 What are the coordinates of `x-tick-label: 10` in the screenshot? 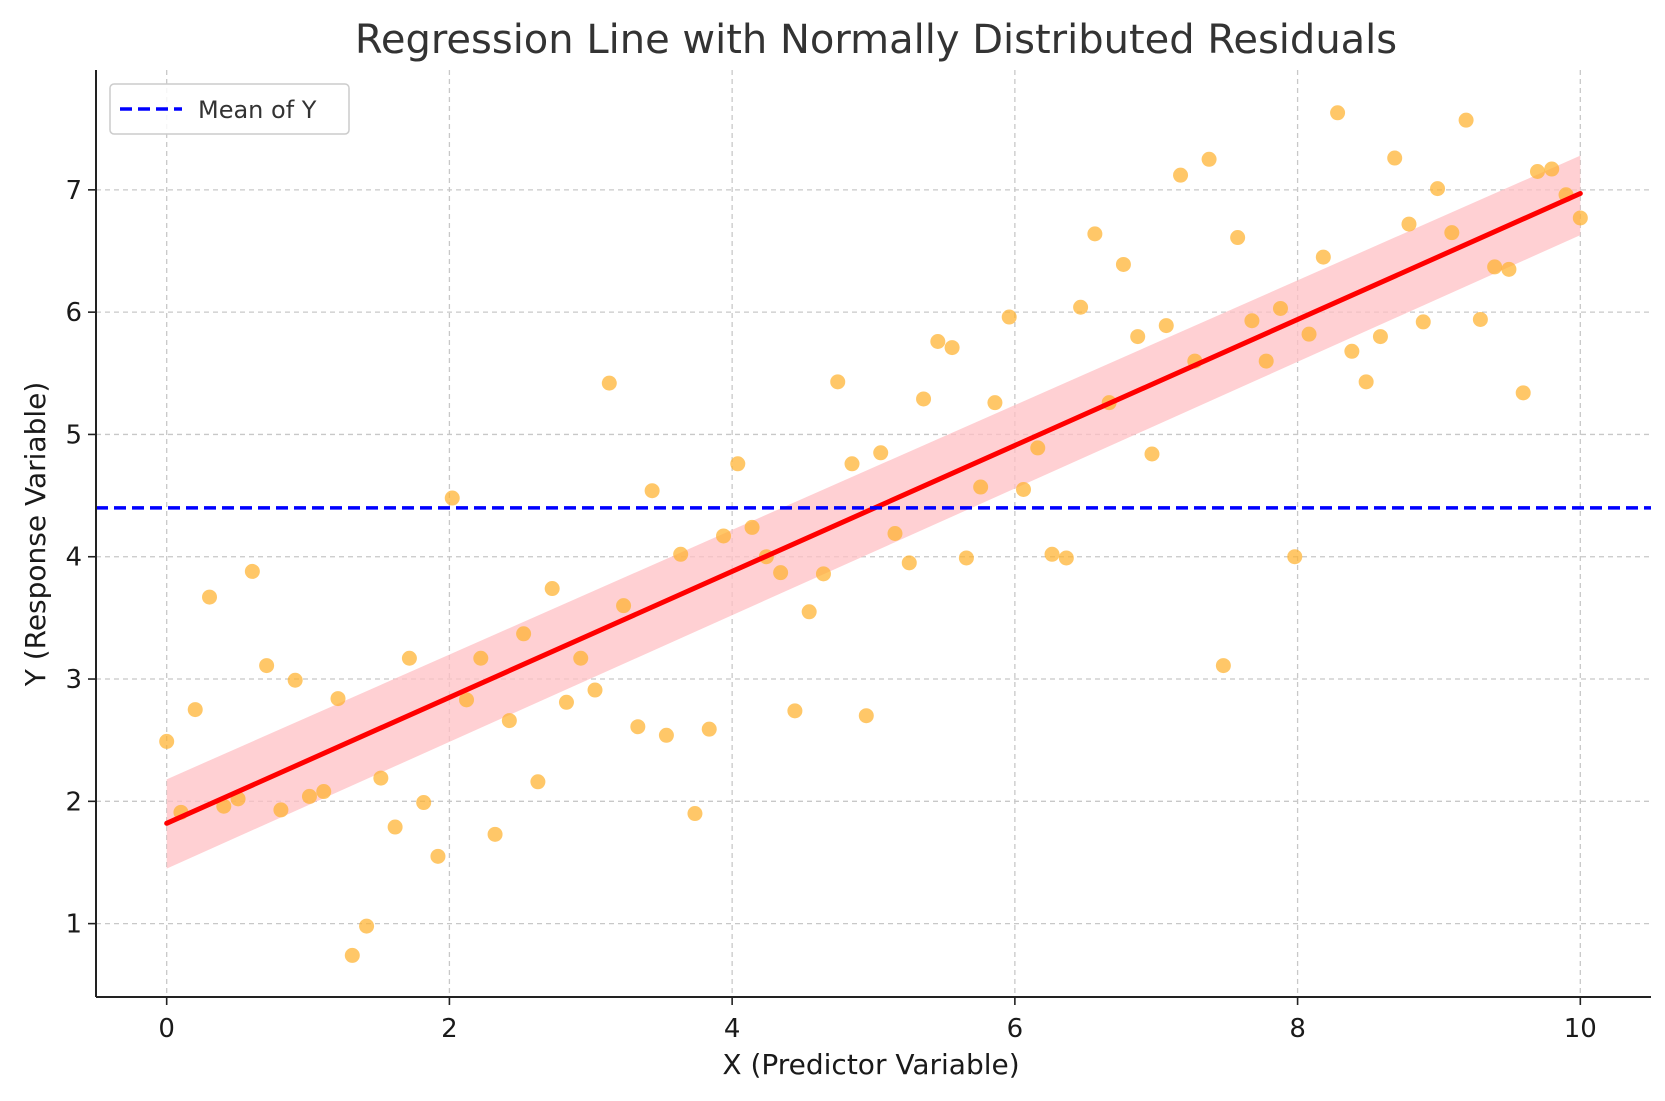 It's located at (1580, 1029).